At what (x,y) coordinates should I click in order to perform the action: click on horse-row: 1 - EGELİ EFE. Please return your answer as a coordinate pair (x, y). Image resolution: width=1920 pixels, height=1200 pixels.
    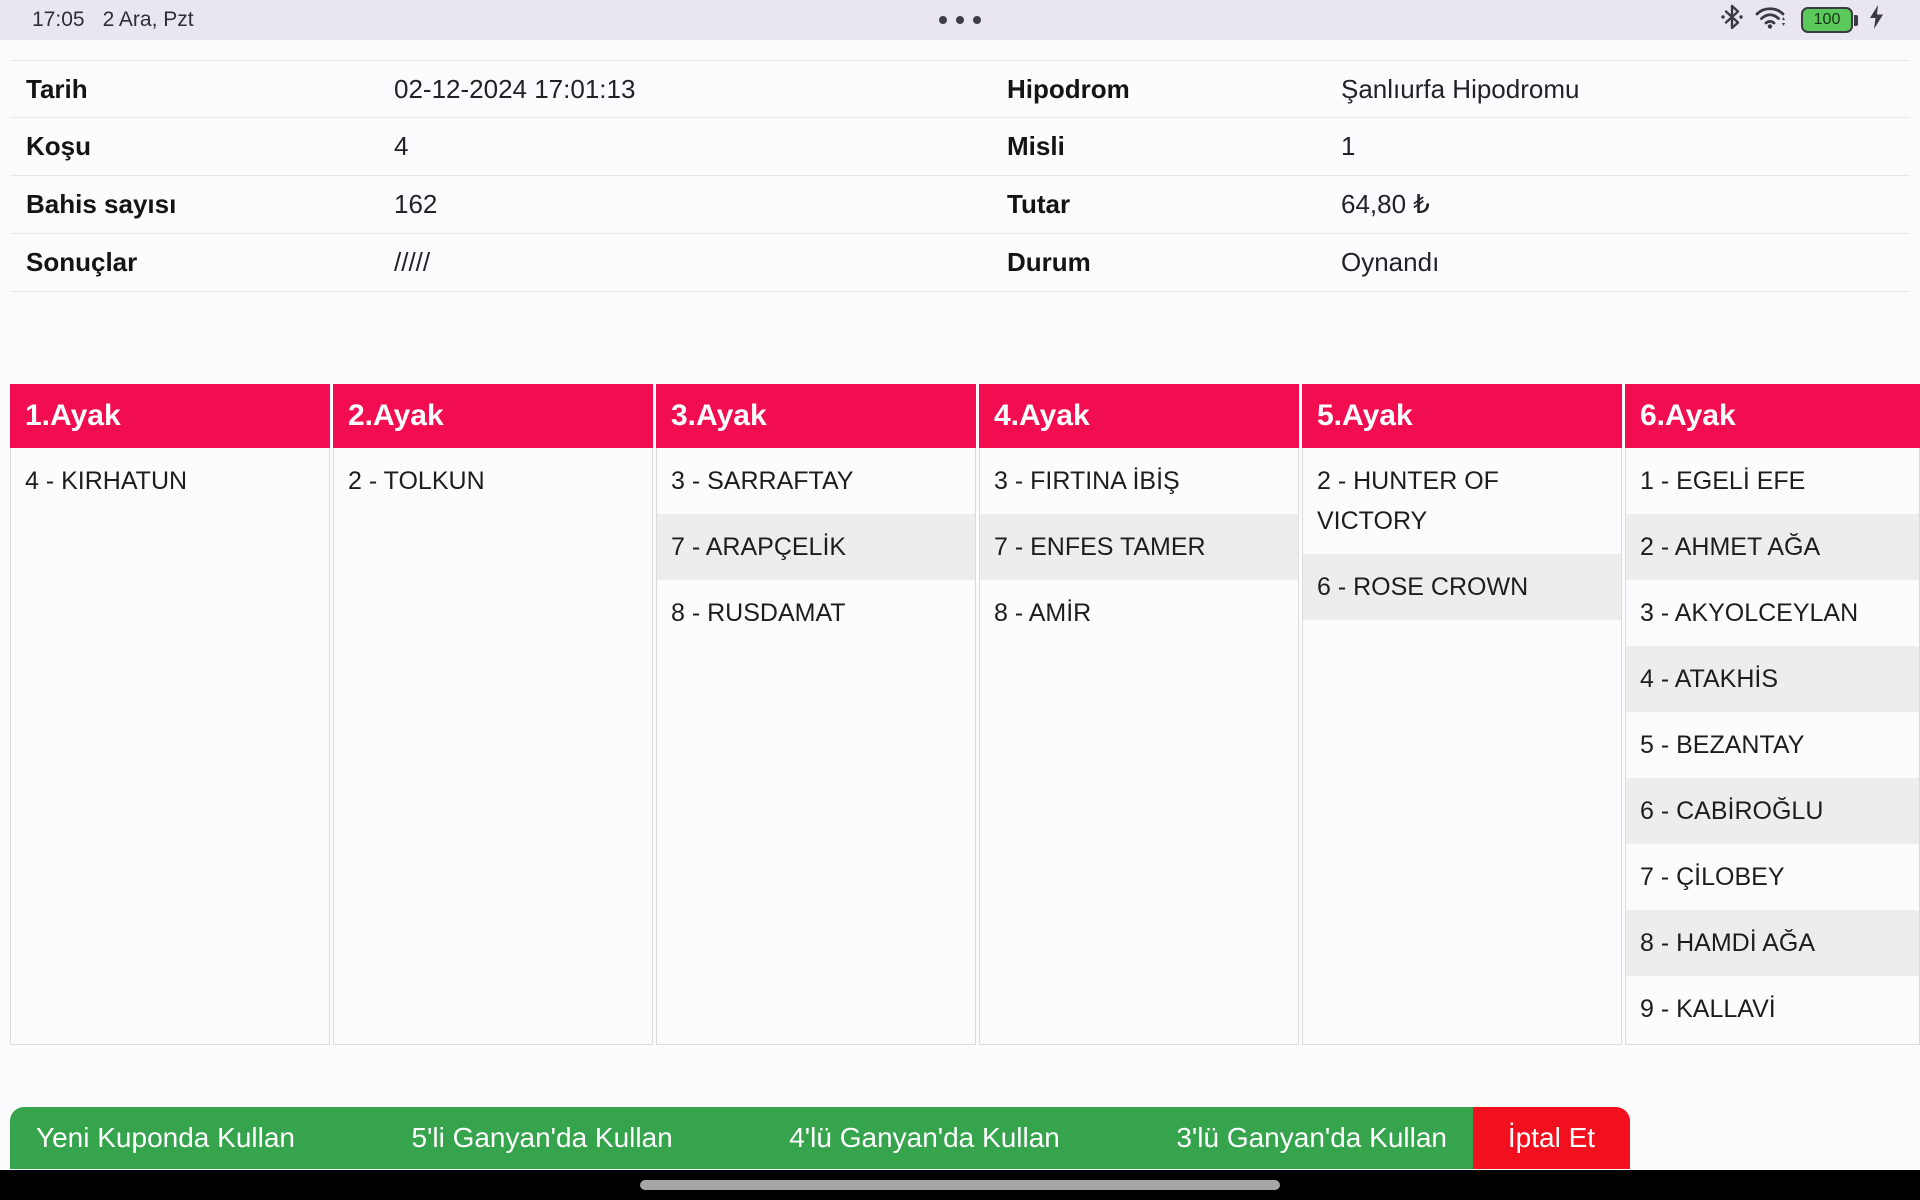
    Looking at the image, I should click on (1723, 481).